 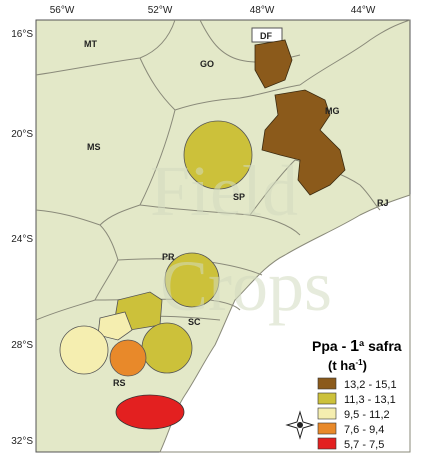 What do you see at coordinates (367, 415) in the screenshot?
I see `legend-label: 9,5 - 11,2` at bounding box center [367, 415].